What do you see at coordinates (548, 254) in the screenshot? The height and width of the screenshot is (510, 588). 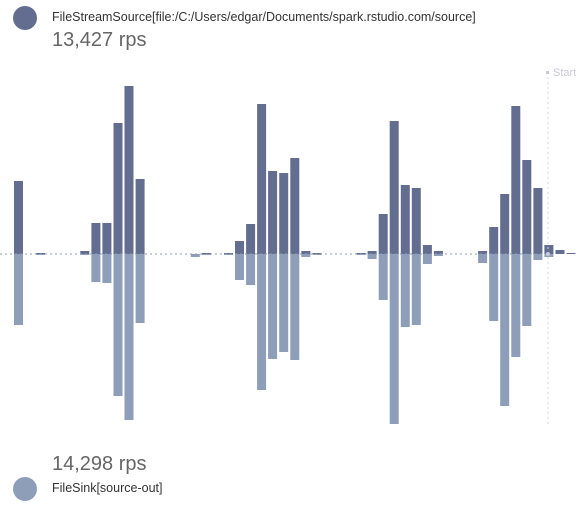 I see `start-marker-base-dot` at bounding box center [548, 254].